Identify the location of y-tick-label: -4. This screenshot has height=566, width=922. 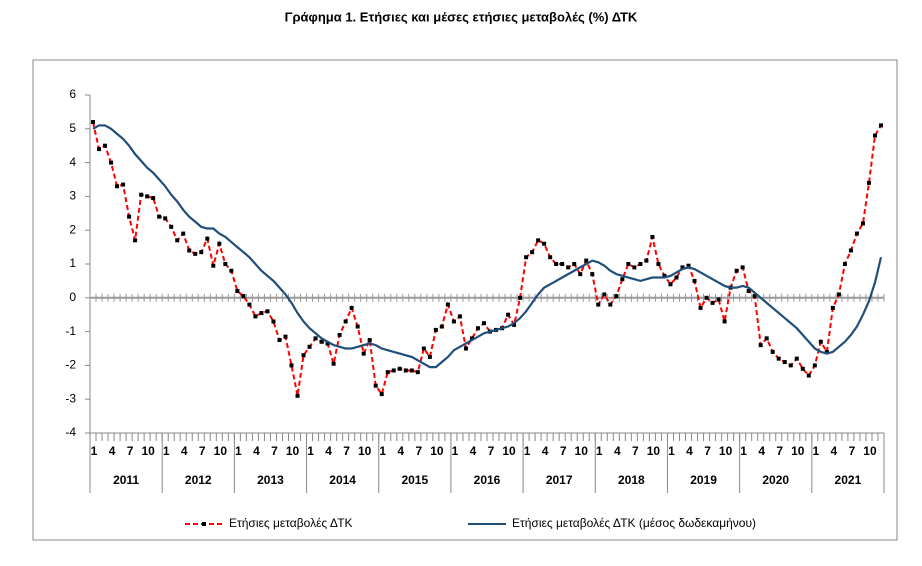
(70, 432).